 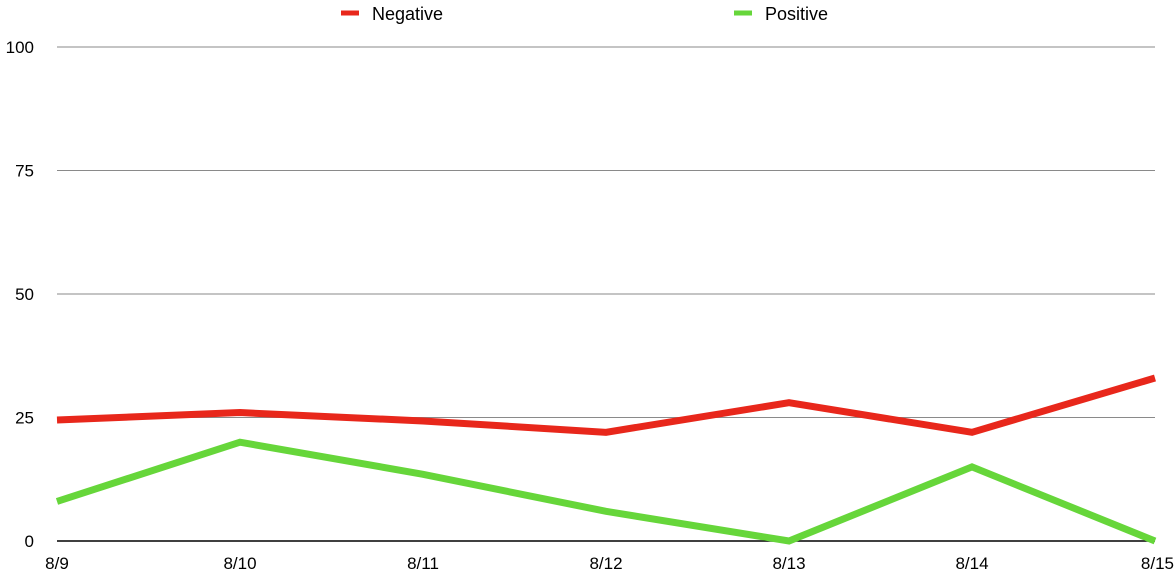 I want to click on y-tick-label: 100, so click(x=20, y=47).